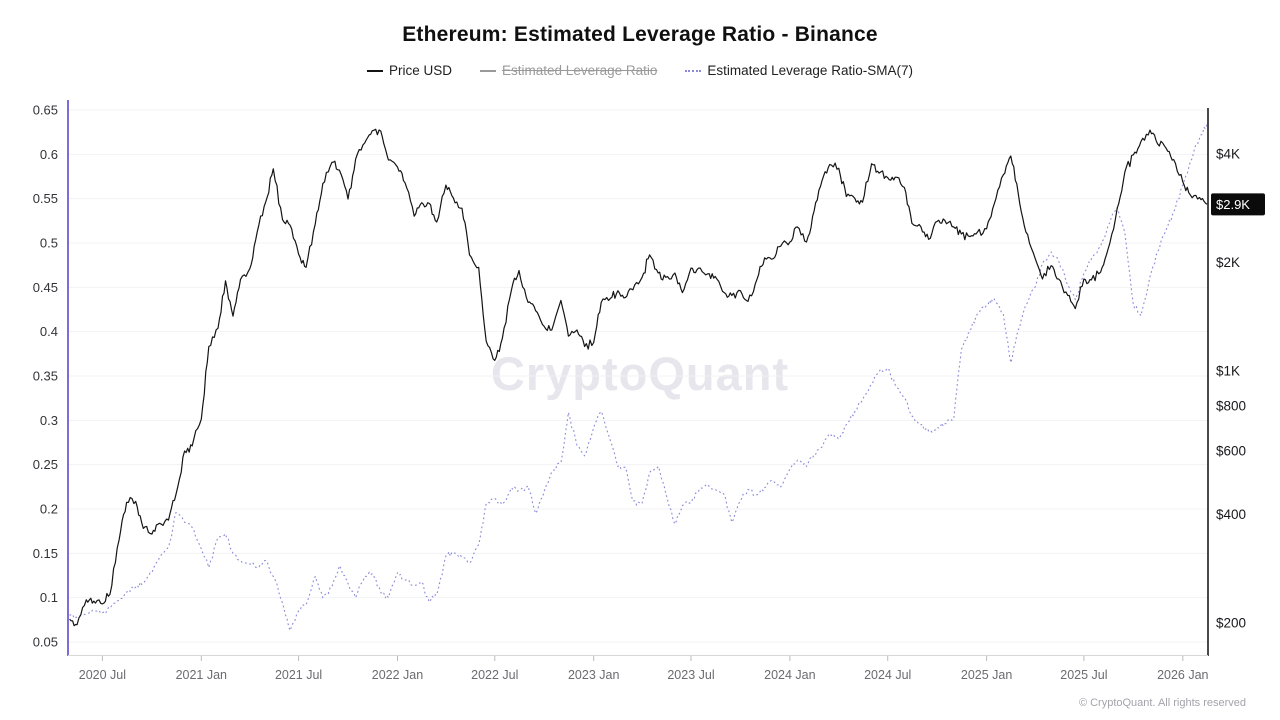 The width and height of the screenshot is (1280, 720). I want to click on legend-label: Estimated Leverage Ratio, so click(580, 70).